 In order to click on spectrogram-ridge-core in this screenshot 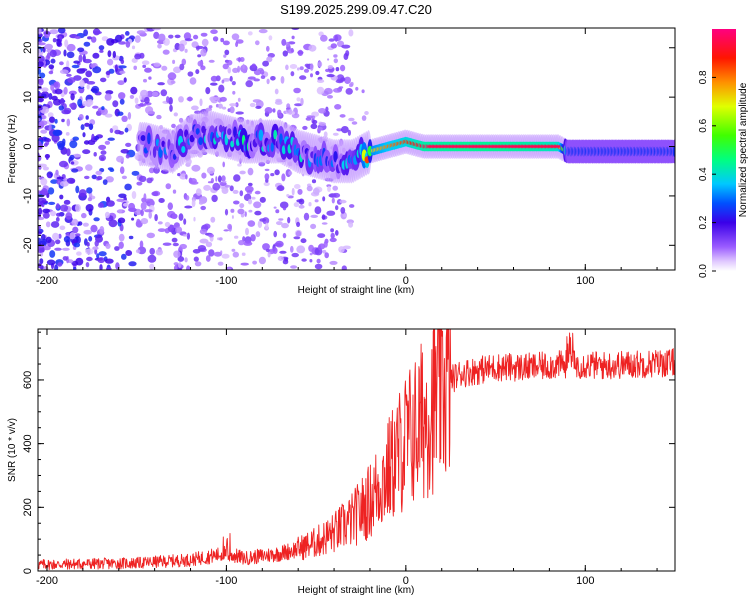, I will do `click(183, 149)`.